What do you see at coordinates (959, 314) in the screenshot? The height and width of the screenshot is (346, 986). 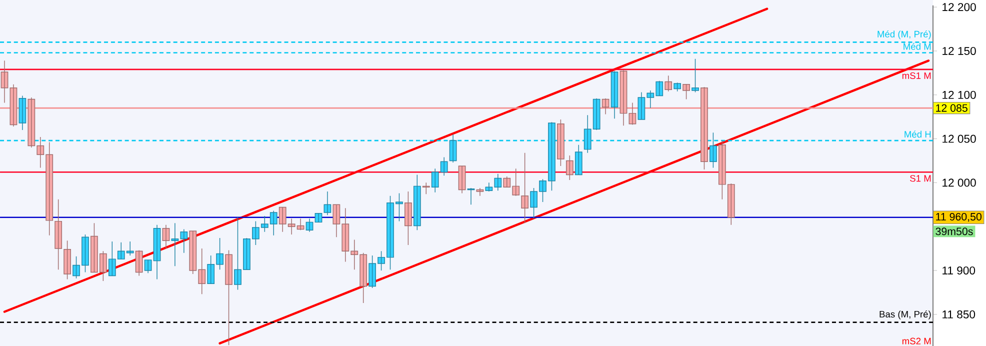 I see `y-tick-label: 11 850` at bounding box center [959, 314].